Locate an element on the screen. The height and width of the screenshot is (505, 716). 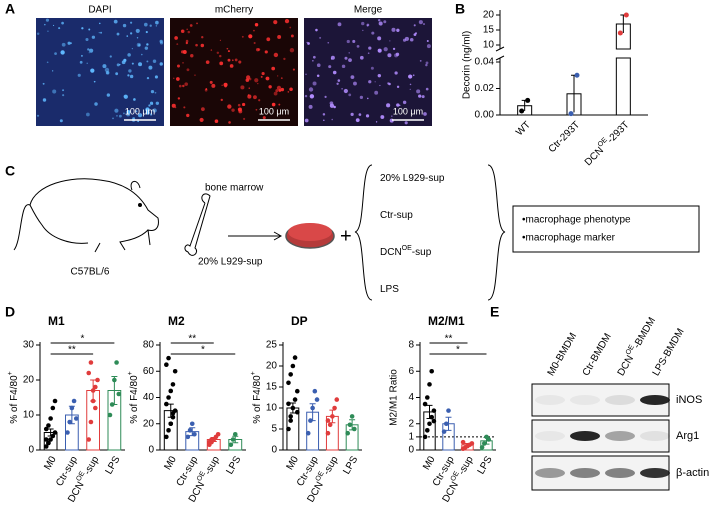
treatment: Ctr-sup is located at coordinates (396, 215).